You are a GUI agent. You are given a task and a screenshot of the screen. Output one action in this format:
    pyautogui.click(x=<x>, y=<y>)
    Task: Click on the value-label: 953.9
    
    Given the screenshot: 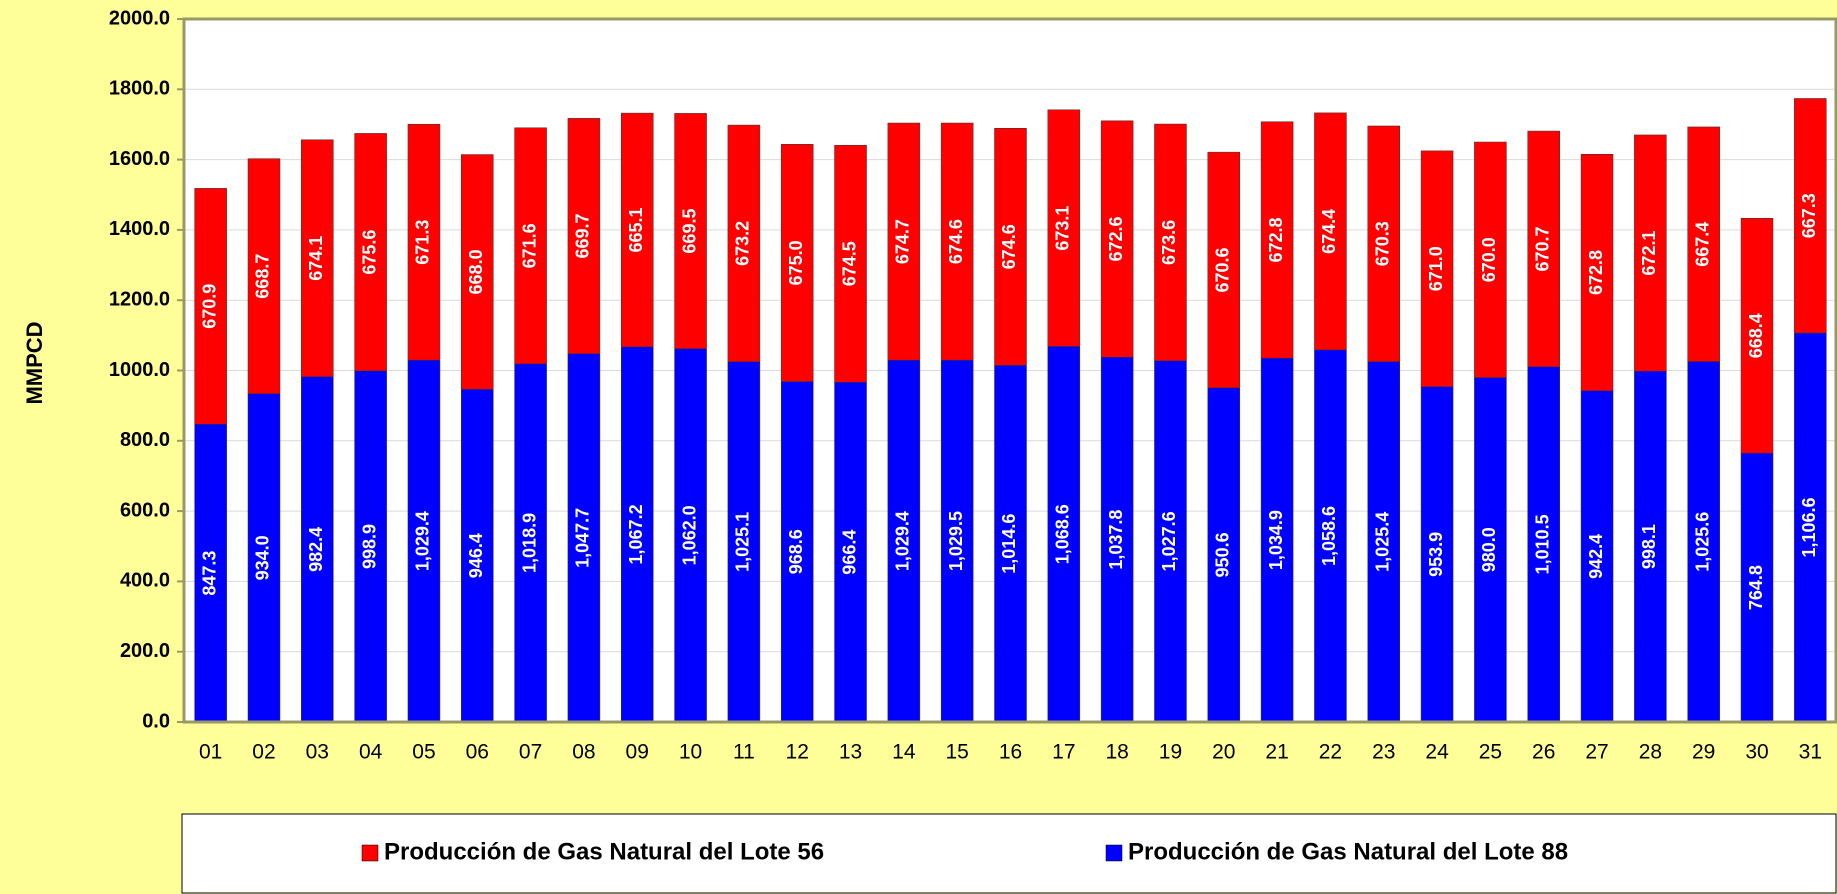 What is the action you would take?
    pyautogui.click(x=1436, y=554)
    